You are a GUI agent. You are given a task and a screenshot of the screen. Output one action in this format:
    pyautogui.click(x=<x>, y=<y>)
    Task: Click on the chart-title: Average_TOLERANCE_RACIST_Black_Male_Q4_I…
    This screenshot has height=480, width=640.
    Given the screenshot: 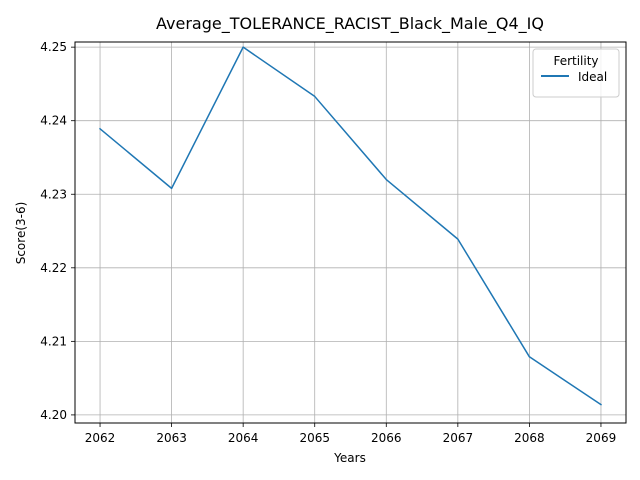 What is the action you would take?
    pyautogui.click(x=350, y=24)
    